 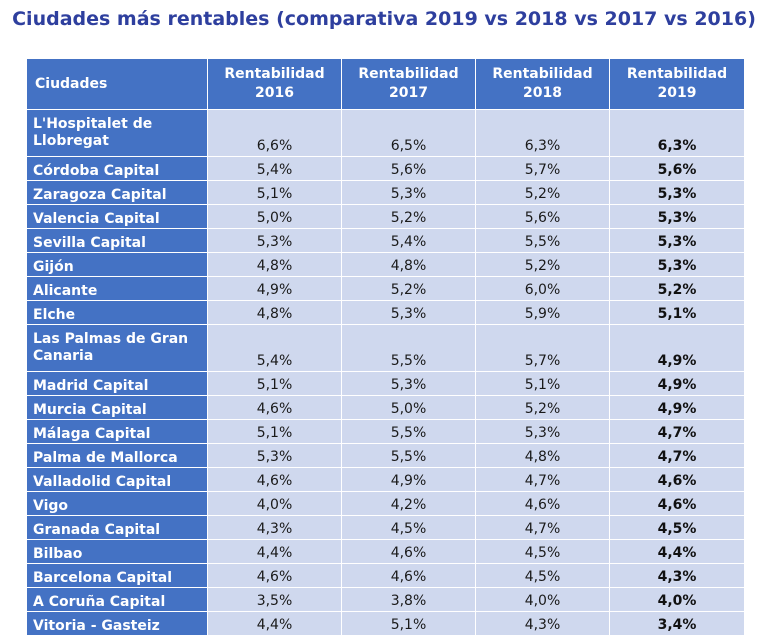 I want to click on value-cell: 3,8%, so click(x=408, y=599).